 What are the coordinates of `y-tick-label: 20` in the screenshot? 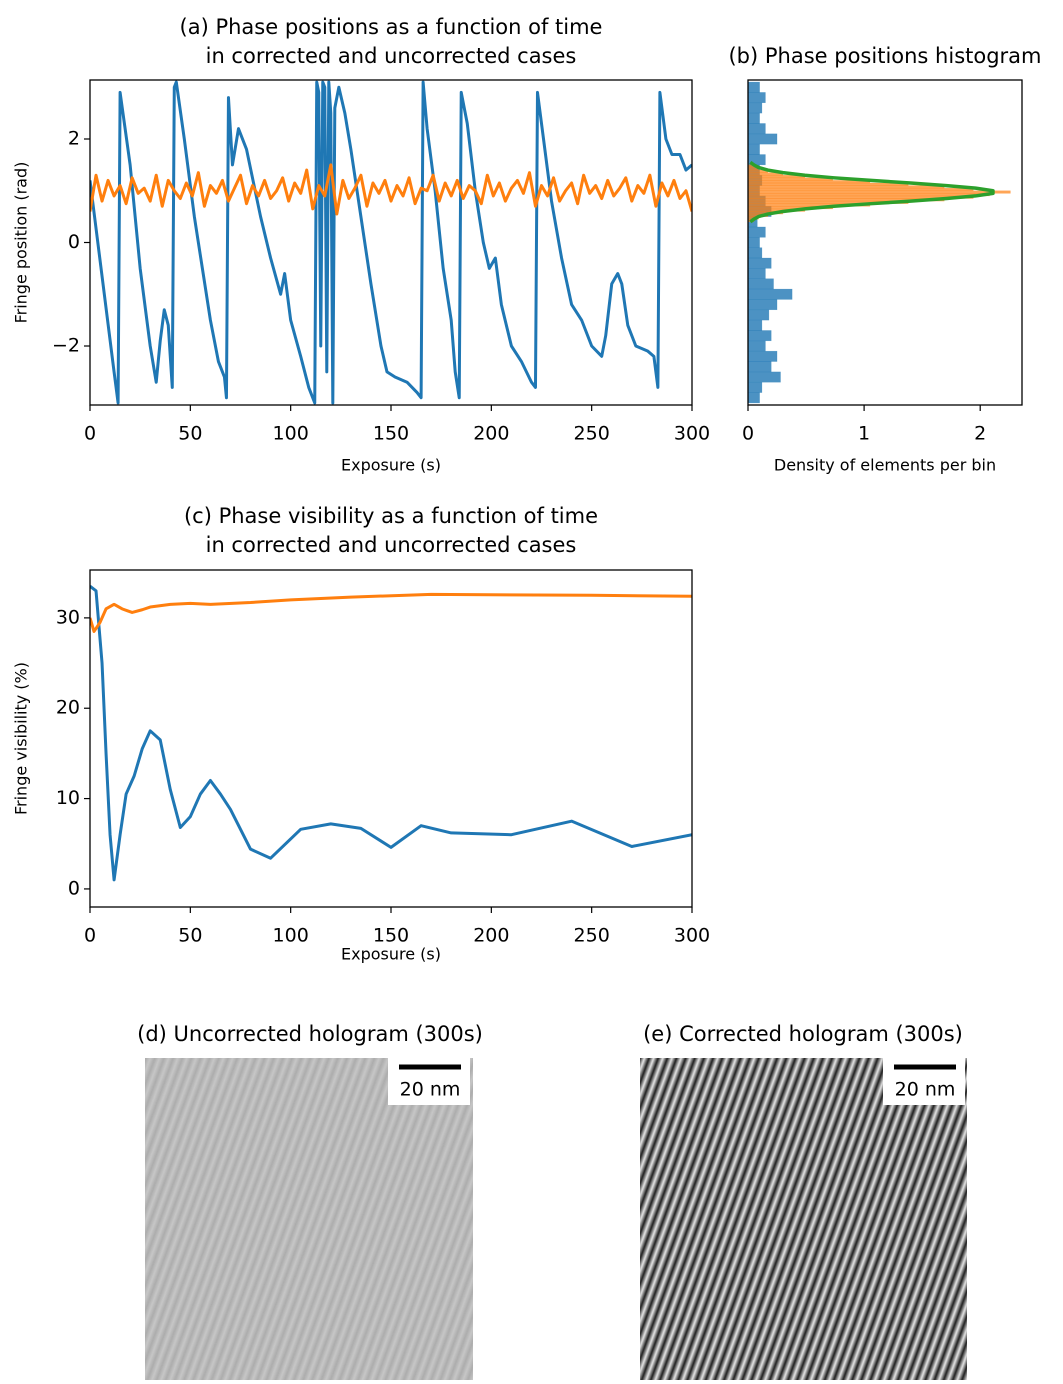 It's located at (68, 708).